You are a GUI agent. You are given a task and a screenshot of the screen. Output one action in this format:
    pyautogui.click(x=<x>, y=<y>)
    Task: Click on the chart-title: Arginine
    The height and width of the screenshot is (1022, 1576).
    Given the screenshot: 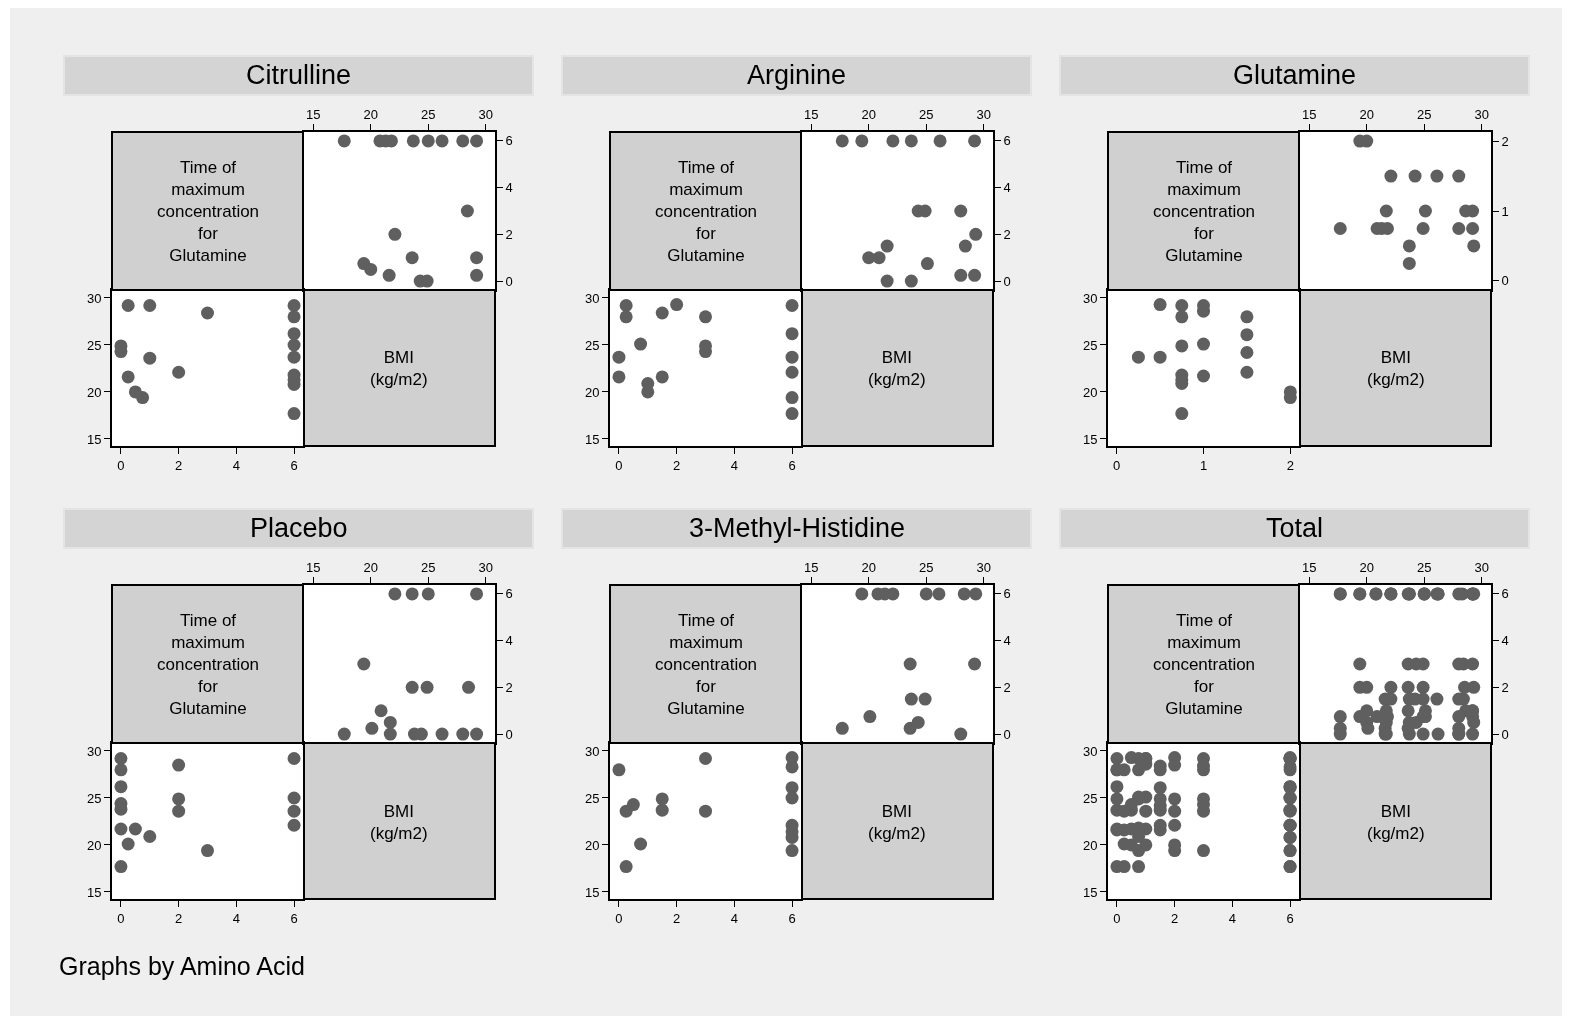 What is the action you would take?
    pyautogui.click(x=797, y=75)
    